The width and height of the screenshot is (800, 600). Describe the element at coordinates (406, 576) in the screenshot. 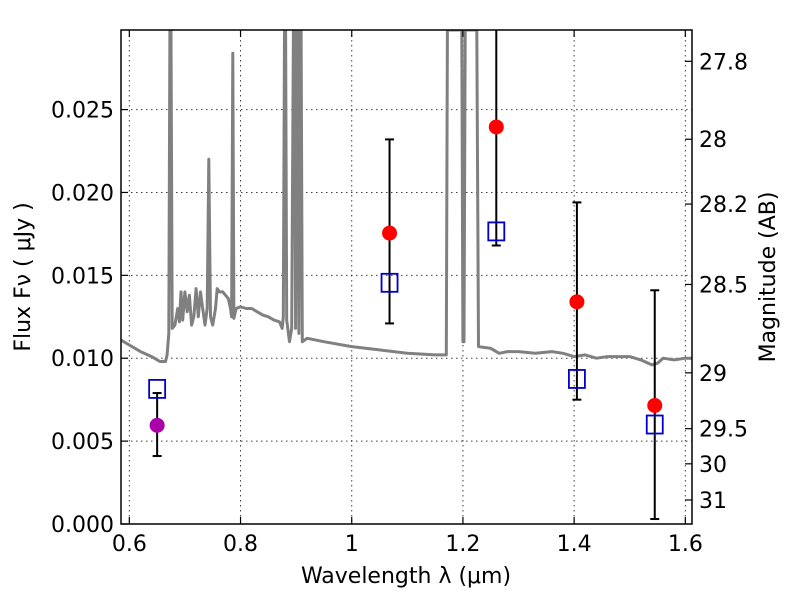

I see `x-axis-title: Wavelength λ (μm)` at that location.